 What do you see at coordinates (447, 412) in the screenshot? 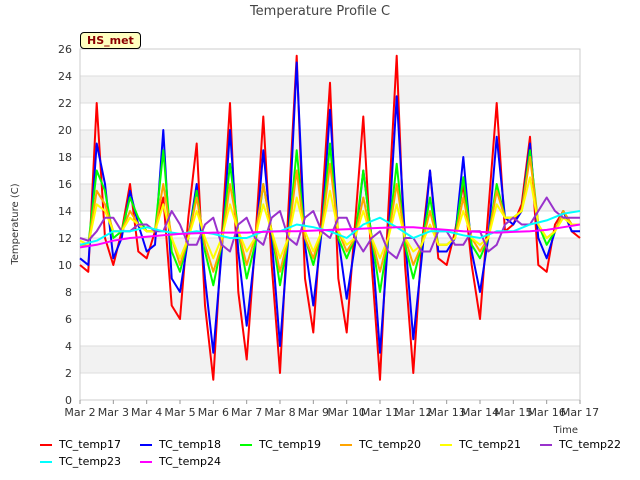
I see `x-tick-label: Mar 13` at bounding box center [447, 412].